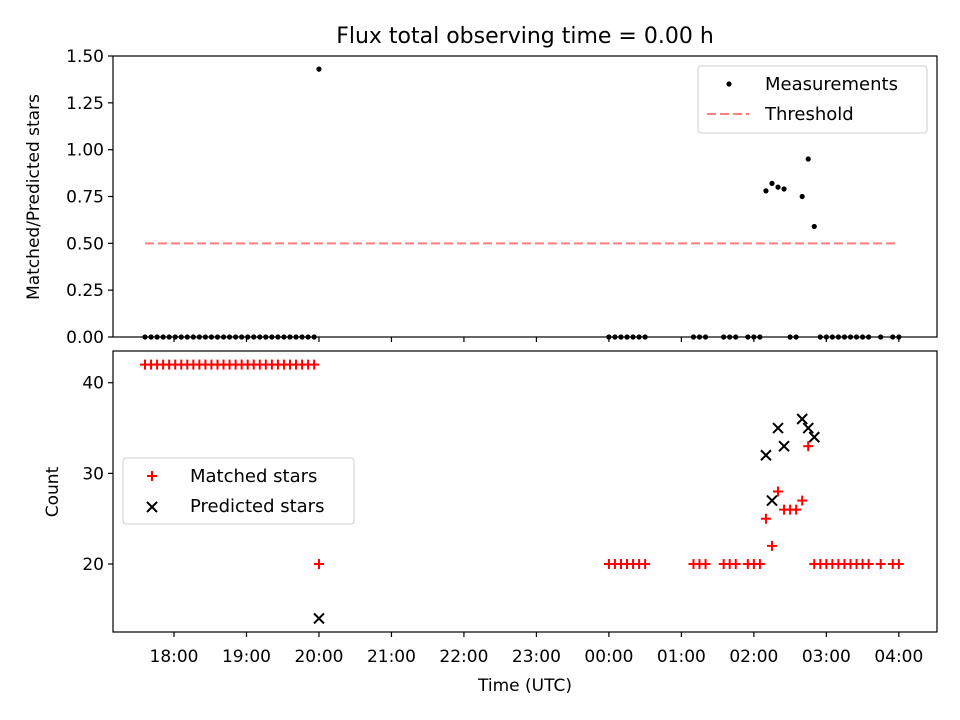  Describe the element at coordinates (85, 338) in the screenshot. I see `ytick-label: 0.00` at that location.